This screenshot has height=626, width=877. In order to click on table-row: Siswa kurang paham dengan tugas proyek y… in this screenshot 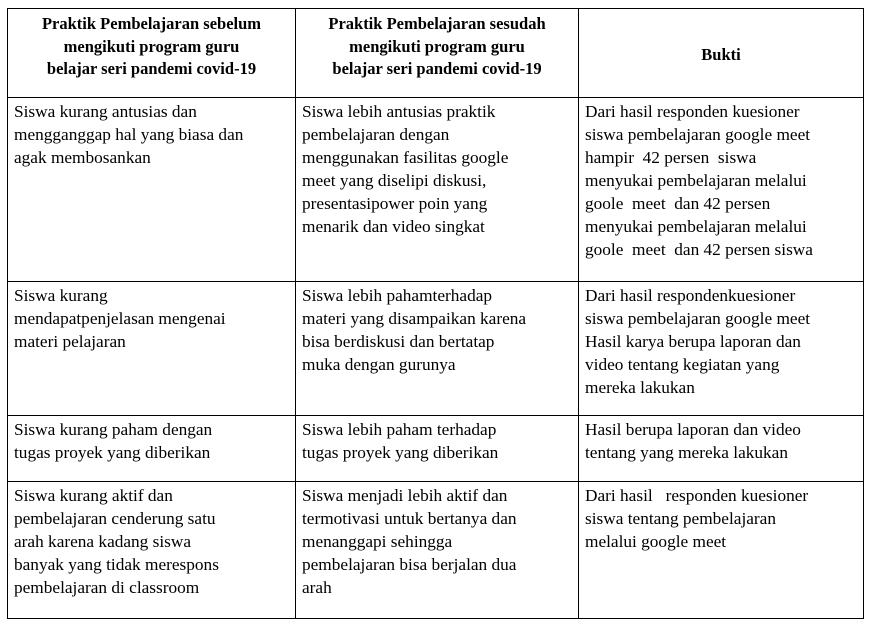, I will do `click(435, 448)`.